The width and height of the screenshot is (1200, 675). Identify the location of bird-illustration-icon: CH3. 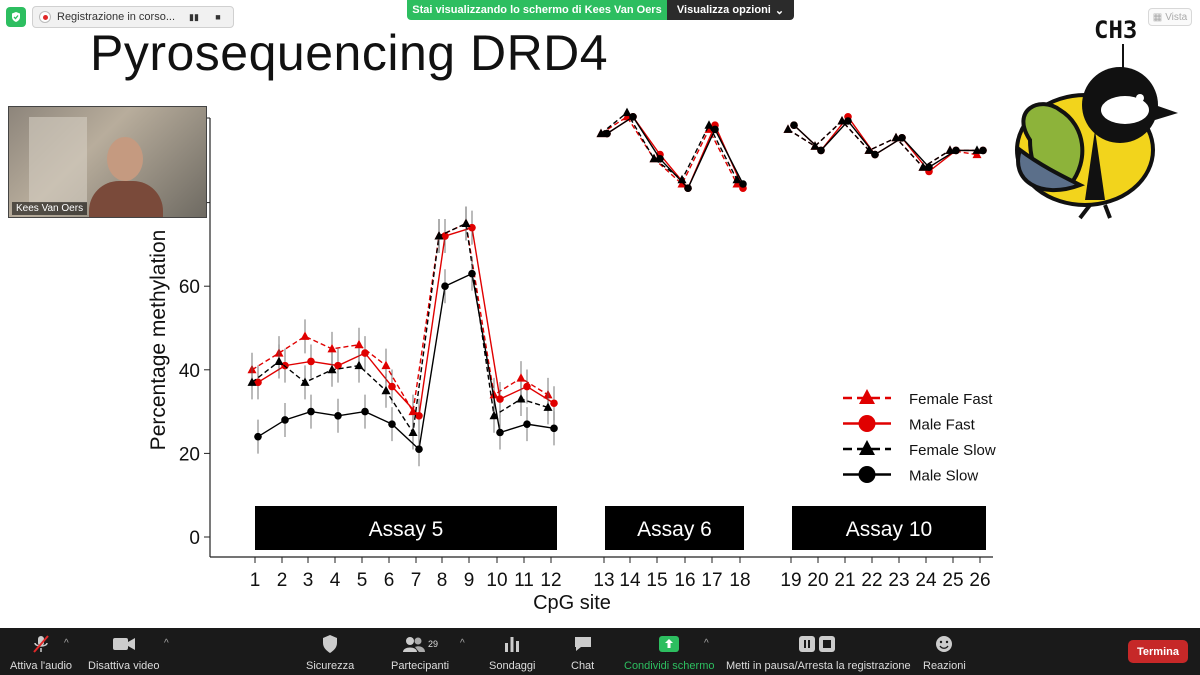
(1096, 118).